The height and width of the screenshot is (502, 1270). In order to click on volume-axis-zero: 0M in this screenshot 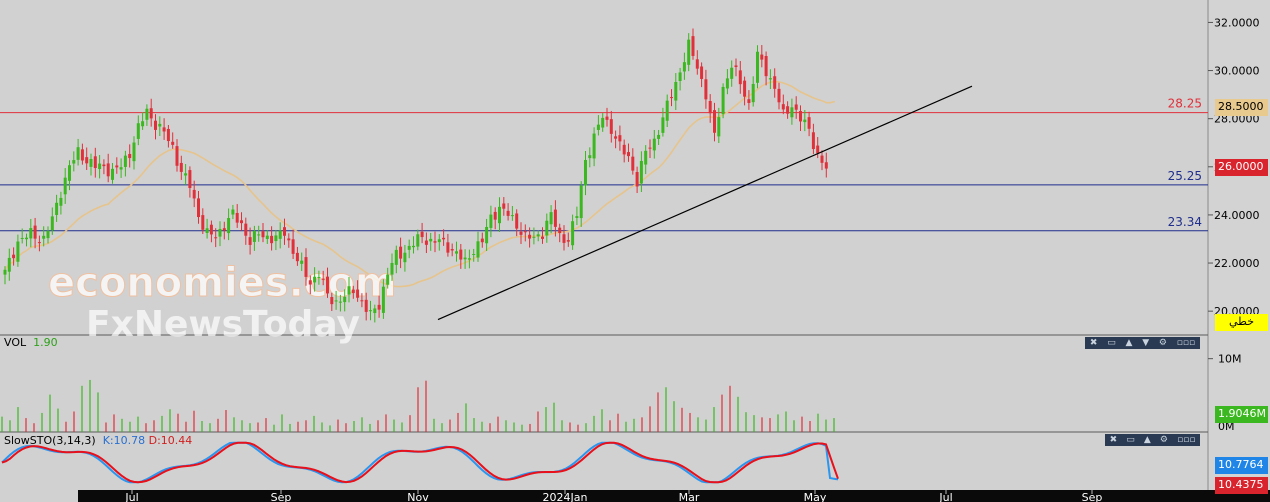, I will do `click(1226, 426)`.